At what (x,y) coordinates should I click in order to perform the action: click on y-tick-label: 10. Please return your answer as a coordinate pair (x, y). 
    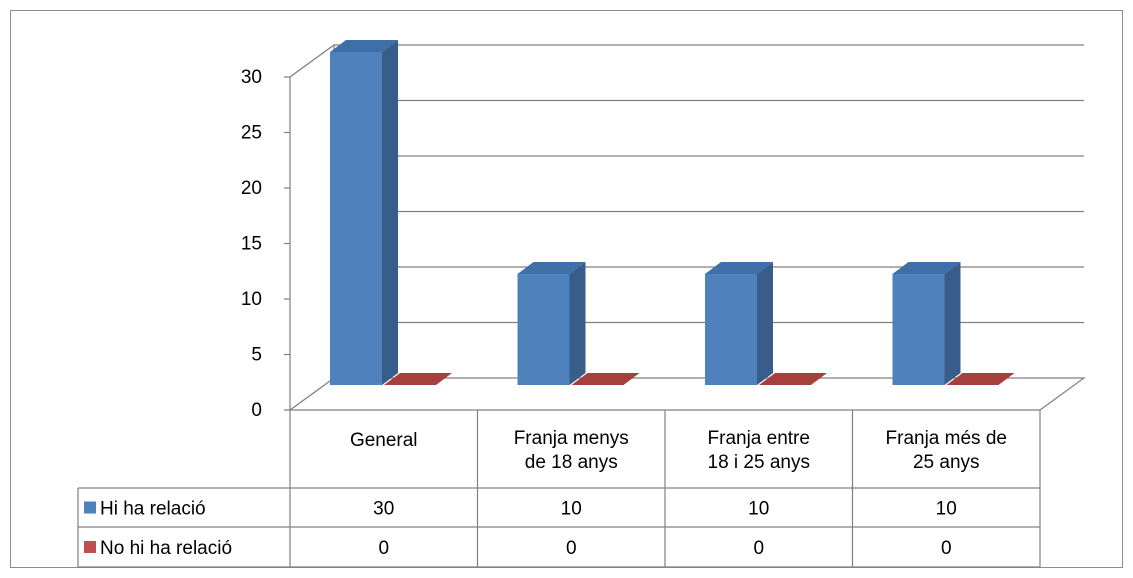
    Looking at the image, I should click on (251, 299).